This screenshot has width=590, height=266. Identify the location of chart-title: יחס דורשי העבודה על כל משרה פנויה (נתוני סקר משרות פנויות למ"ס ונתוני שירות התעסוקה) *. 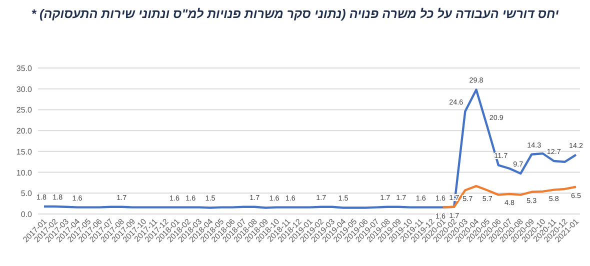
(295, 14).